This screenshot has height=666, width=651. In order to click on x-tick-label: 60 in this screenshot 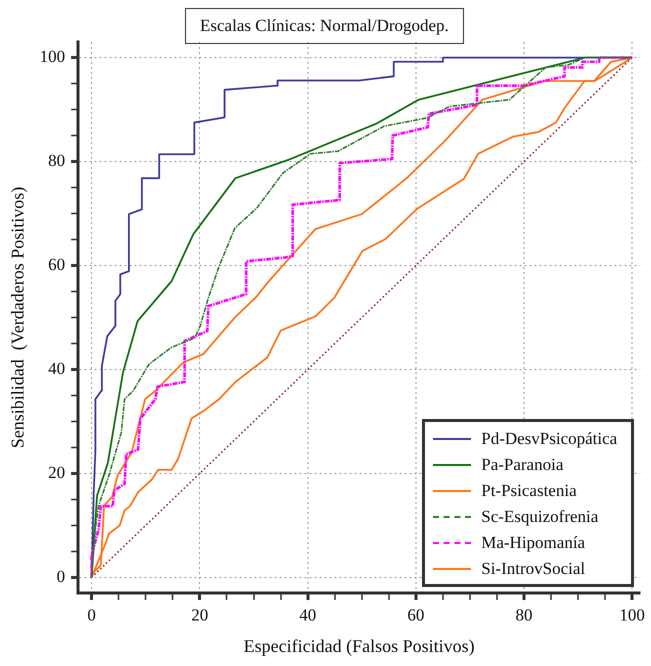, I will do `click(415, 615)`.